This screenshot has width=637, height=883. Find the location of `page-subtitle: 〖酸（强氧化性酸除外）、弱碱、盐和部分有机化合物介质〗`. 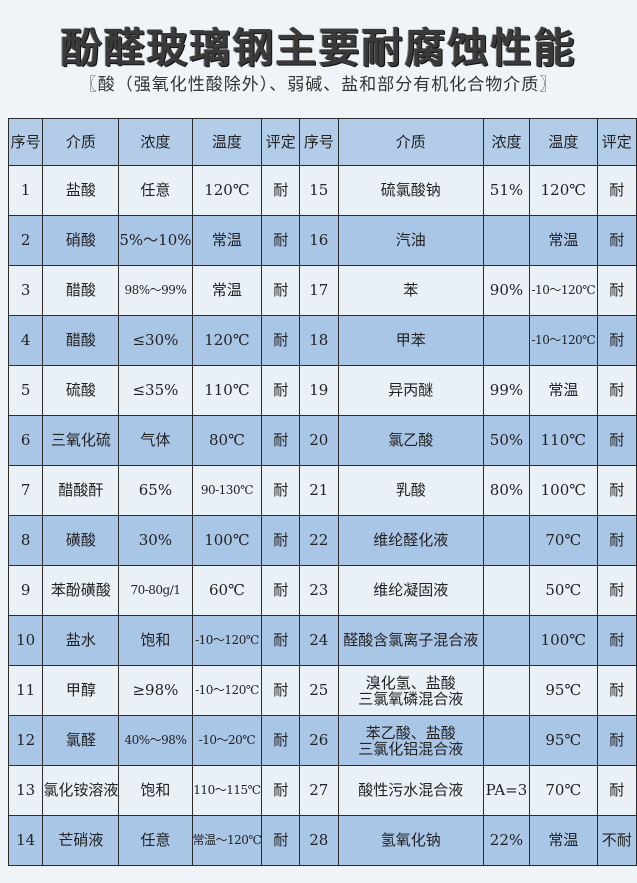

page-subtitle: 〖酸（强氧化性酸除外）、弱碱、盐和部分有机化合物介质〗 is located at coordinates (318, 85).